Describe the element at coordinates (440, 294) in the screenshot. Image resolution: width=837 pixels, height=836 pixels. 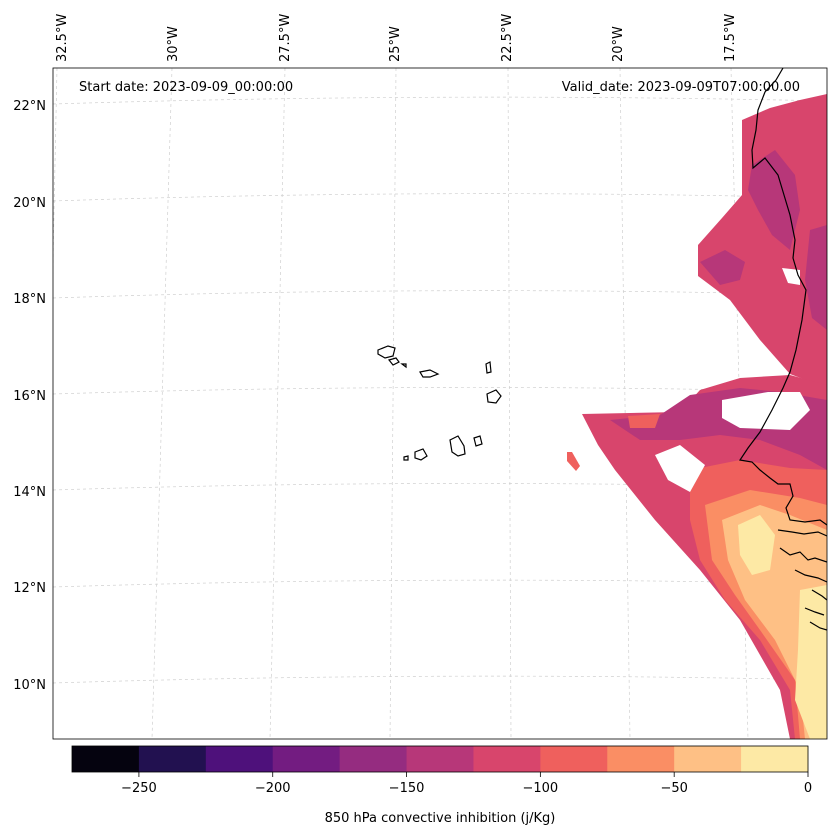
I see `parallel-18n` at that location.